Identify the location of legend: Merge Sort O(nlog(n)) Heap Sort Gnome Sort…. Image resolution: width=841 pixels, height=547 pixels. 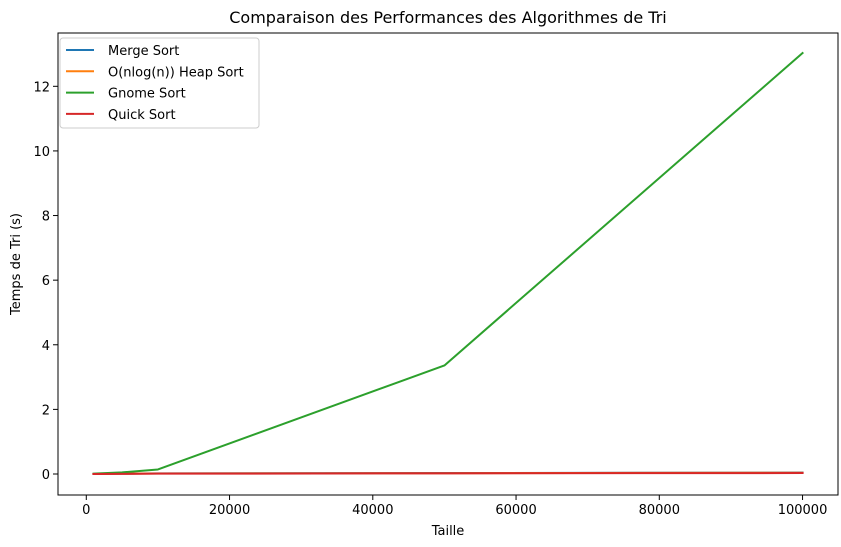
(159, 83).